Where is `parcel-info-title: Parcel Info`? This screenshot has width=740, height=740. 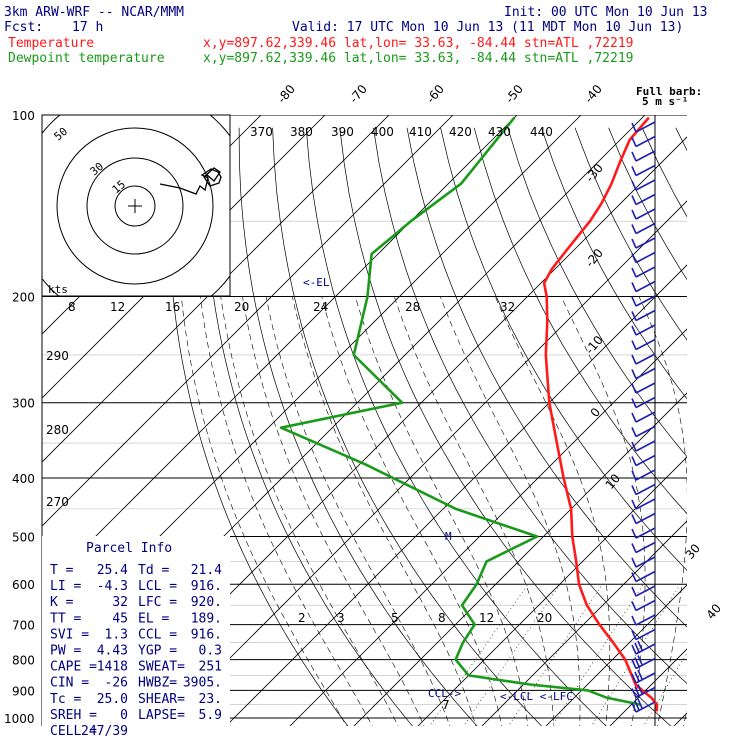 parcel-info-title: Parcel Info is located at coordinates (129, 548).